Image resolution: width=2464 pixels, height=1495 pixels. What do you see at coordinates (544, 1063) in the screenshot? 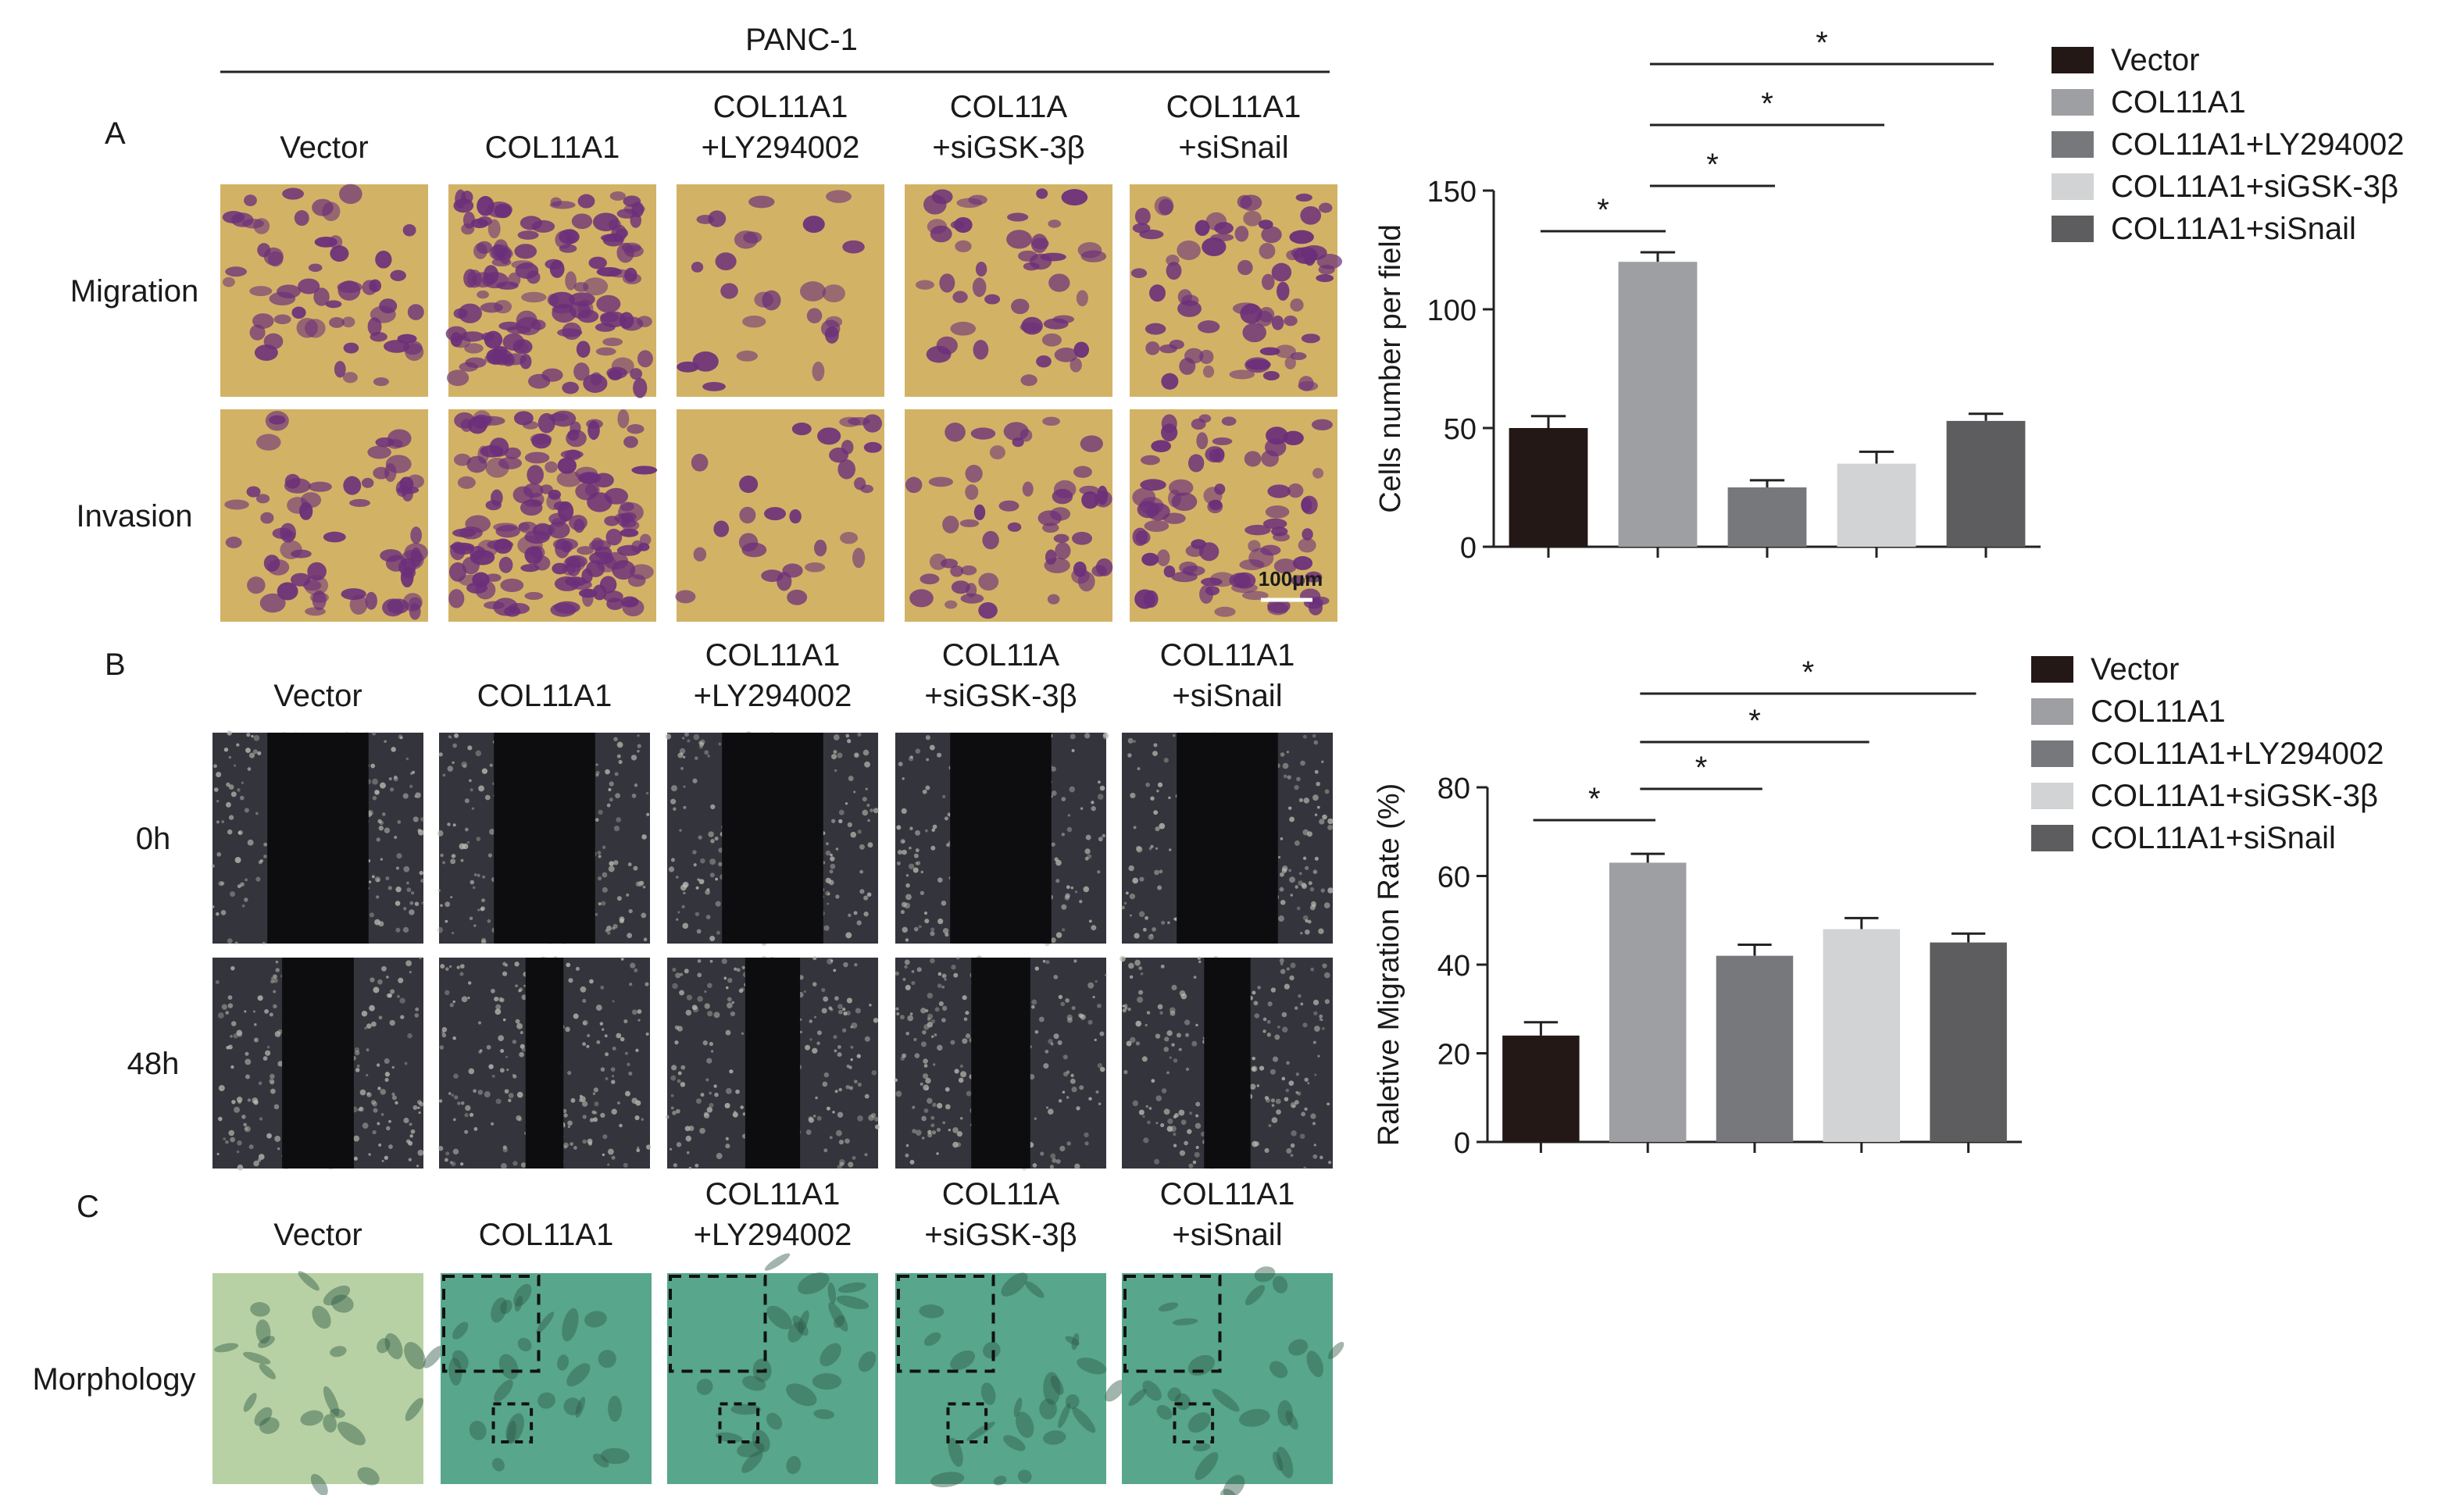
I see `scratch-gap` at bounding box center [544, 1063].